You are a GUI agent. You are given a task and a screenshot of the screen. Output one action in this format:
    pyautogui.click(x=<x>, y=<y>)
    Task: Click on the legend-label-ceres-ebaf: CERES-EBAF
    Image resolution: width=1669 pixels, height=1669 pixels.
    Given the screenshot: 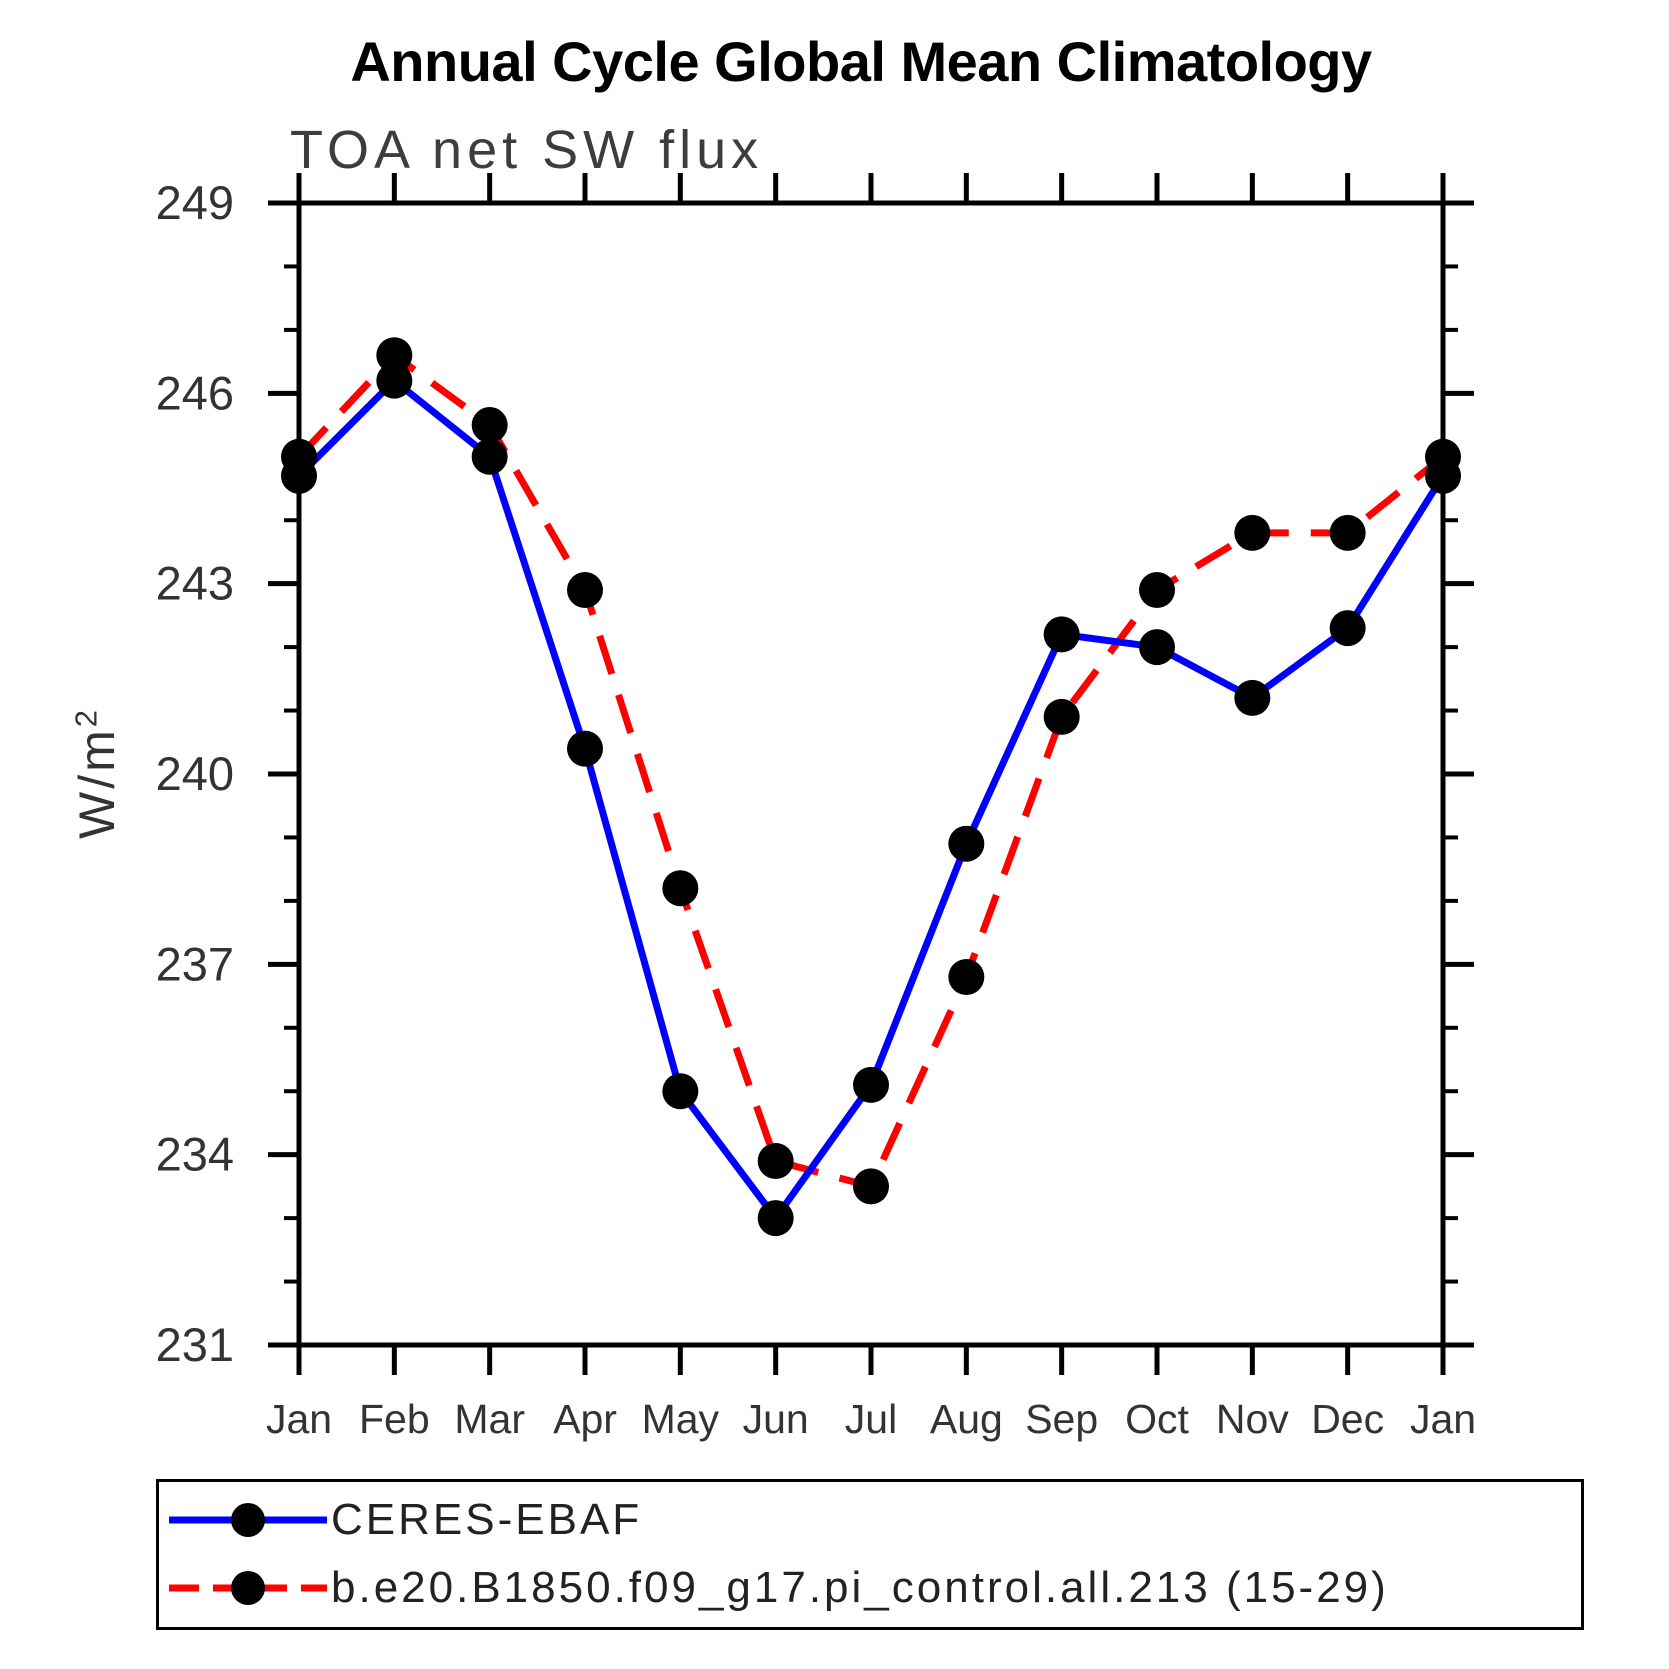 What is the action you would take?
    pyautogui.click(x=487, y=1519)
    